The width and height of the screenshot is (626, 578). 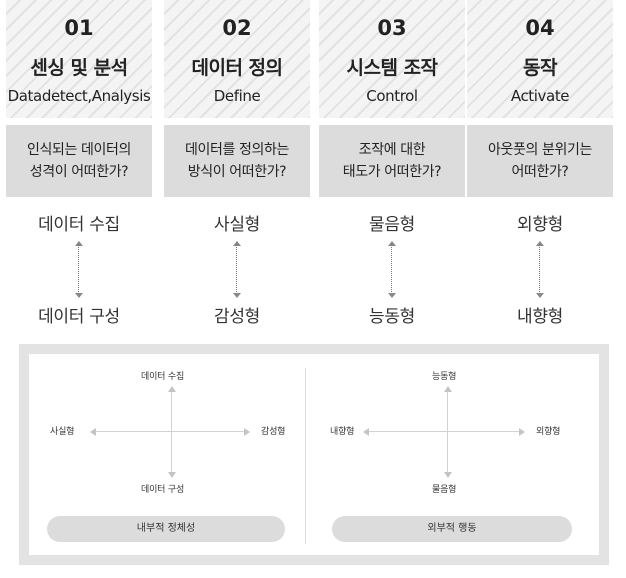 I want to click on term-top: 물음형, so click(x=392, y=225).